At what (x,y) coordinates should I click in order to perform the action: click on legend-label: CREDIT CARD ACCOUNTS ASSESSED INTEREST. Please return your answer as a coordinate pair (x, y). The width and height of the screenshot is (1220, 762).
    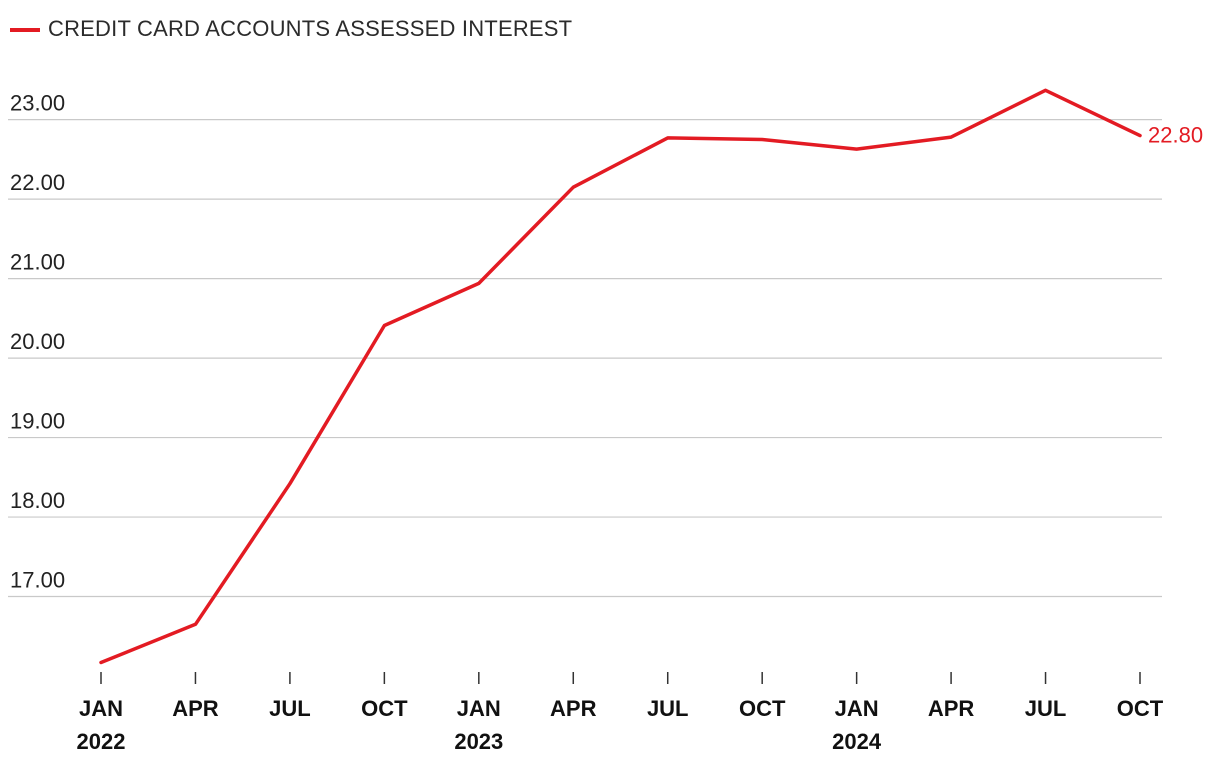
    Looking at the image, I should click on (310, 28).